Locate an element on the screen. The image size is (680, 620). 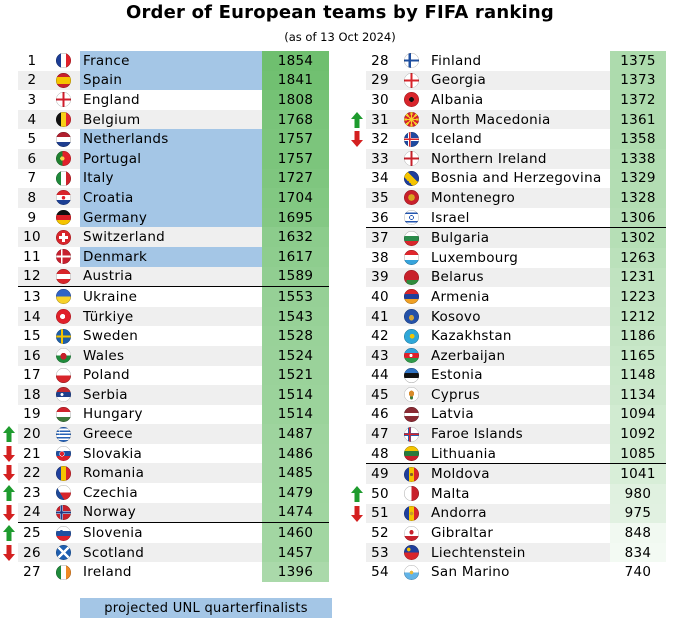
arrow-down-icon is located at coordinates (9, 454).